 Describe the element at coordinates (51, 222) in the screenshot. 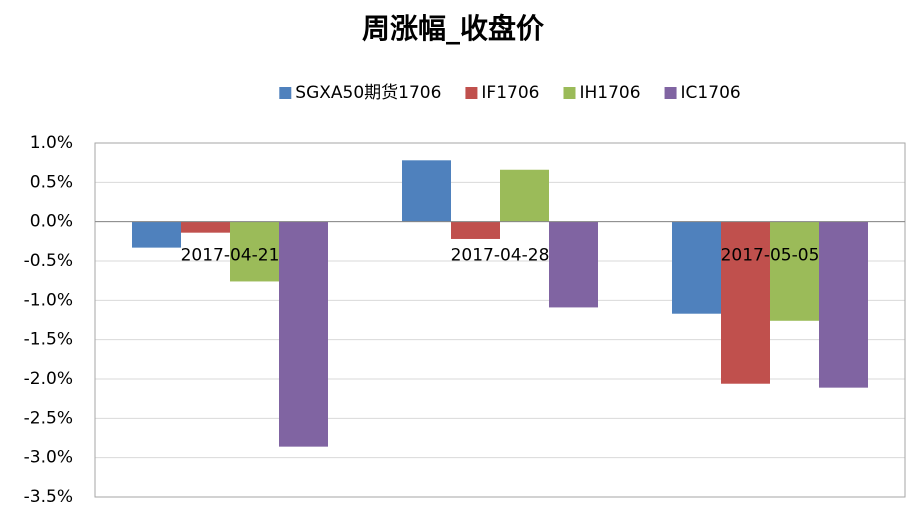

I see `y-tick-label: 0.0%` at that location.